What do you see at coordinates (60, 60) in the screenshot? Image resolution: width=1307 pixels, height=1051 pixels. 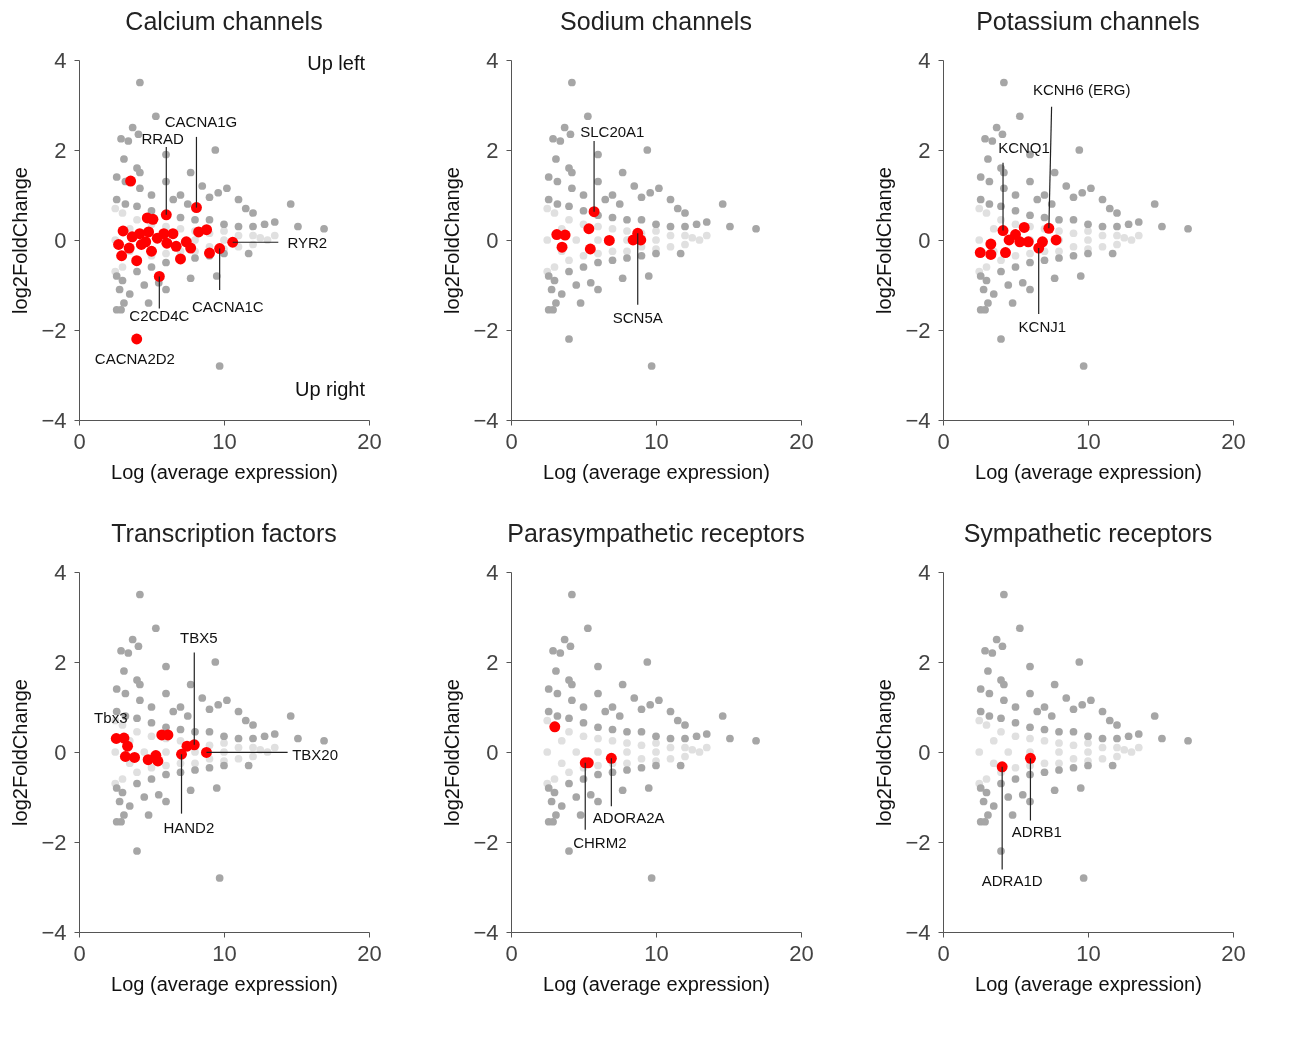 I see `y-tick-label: 4` at bounding box center [60, 60].